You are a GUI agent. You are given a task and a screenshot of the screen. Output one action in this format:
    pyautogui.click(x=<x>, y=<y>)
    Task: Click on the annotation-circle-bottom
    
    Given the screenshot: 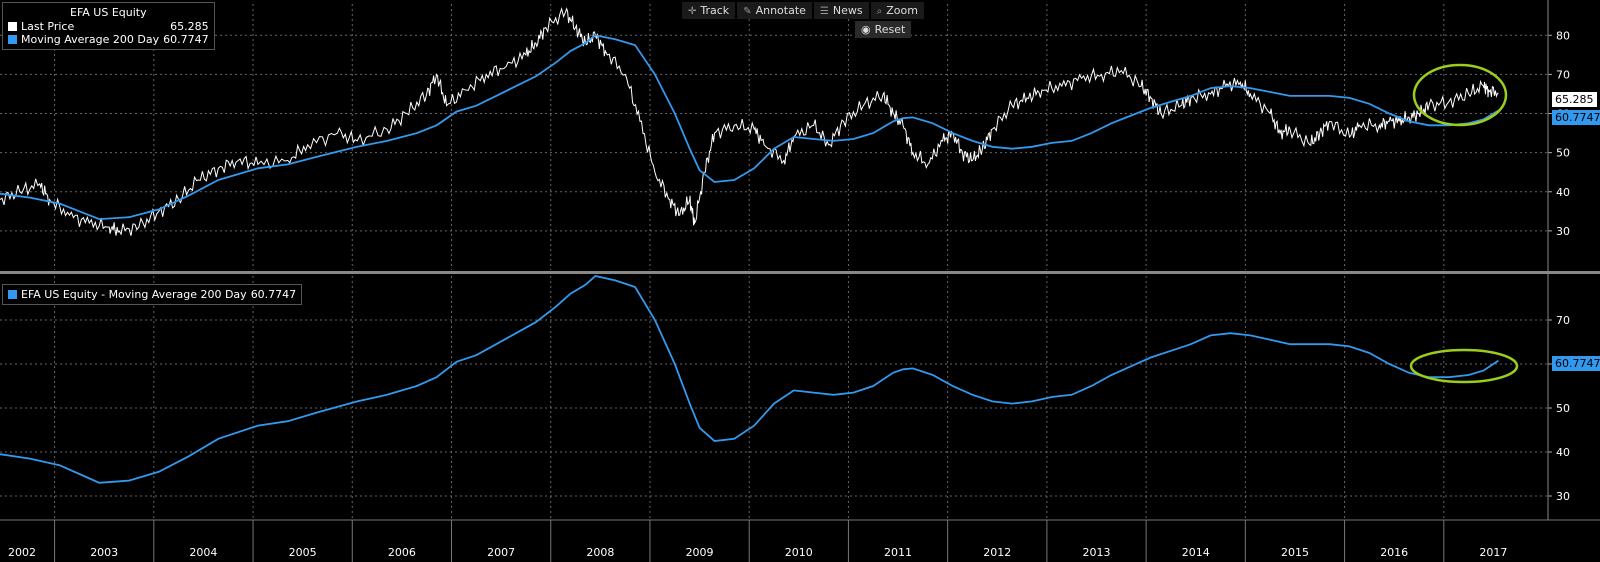 What is the action you would take?
    pyautogui.click(x=1464, y=366)
    